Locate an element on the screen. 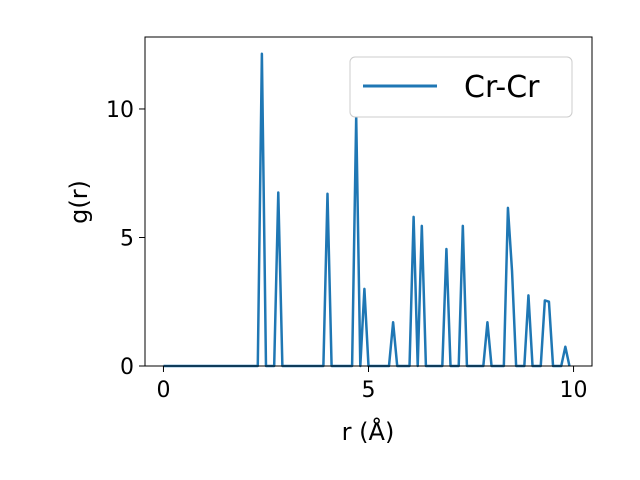 Image resolution: width=640 pixels, height=480 pixels. x-tick-label: 5 is located at coordinates (369, 390).